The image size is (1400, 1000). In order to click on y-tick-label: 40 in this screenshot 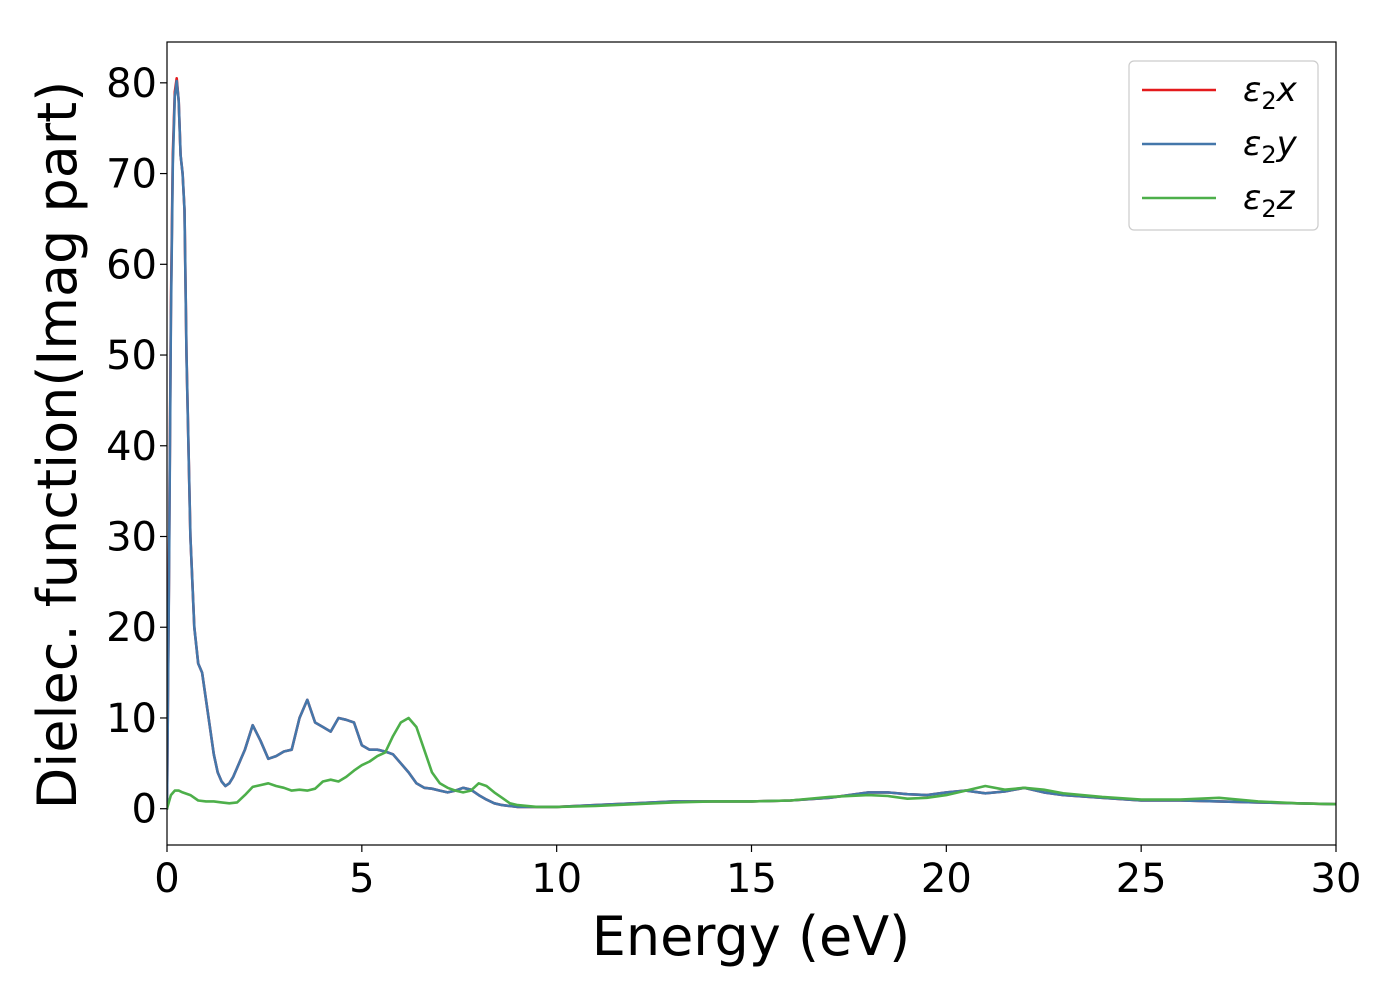, I will do `click(131, 447)`.